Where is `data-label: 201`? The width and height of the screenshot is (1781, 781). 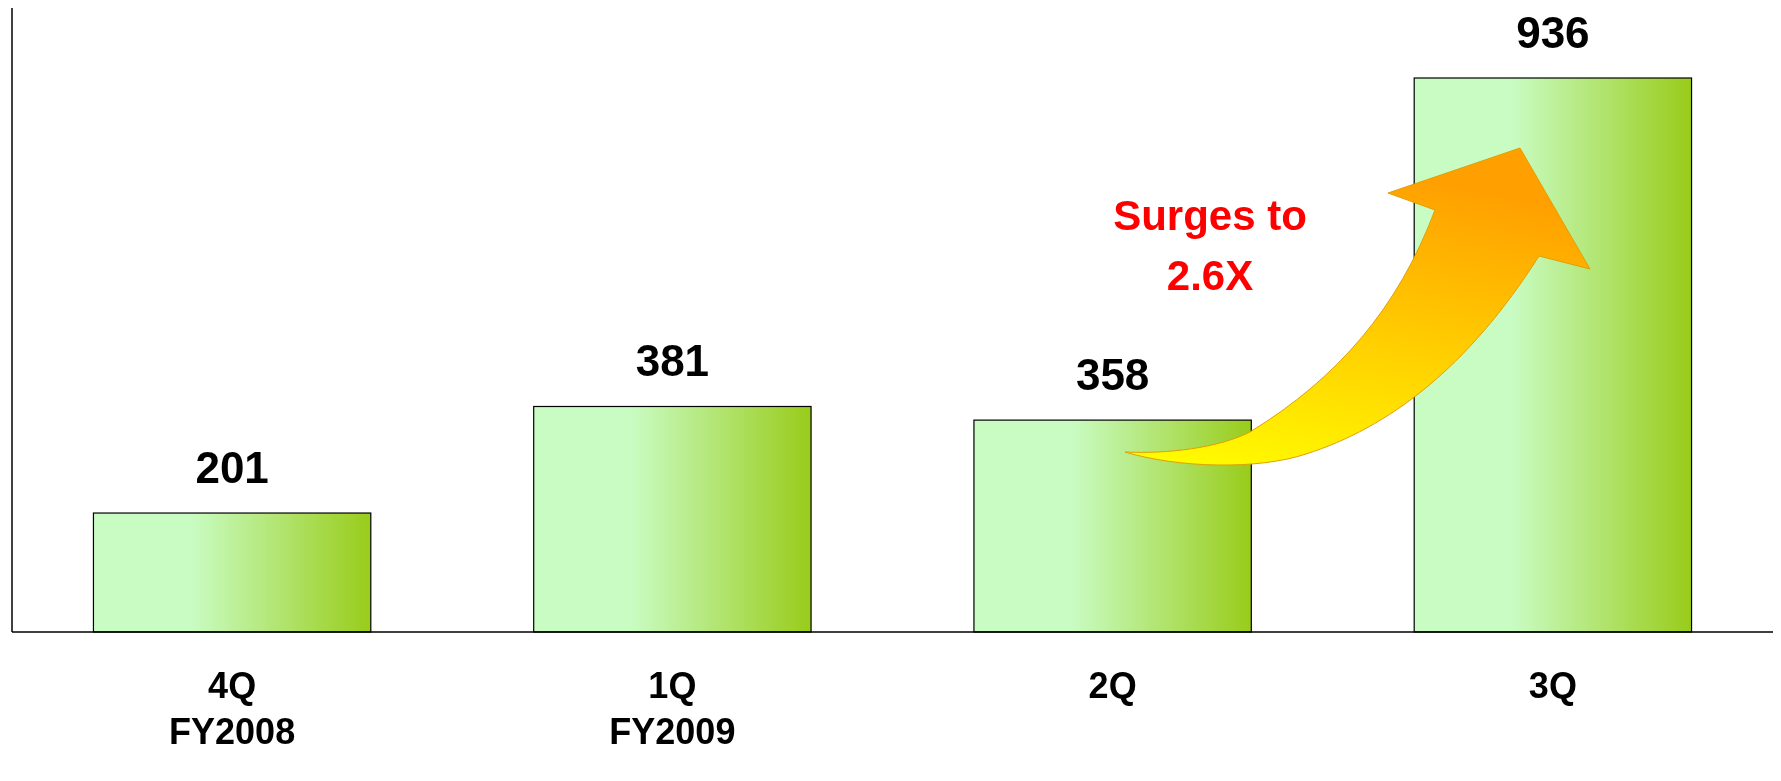
data-label: 201 is located at coordinates (232, 468).